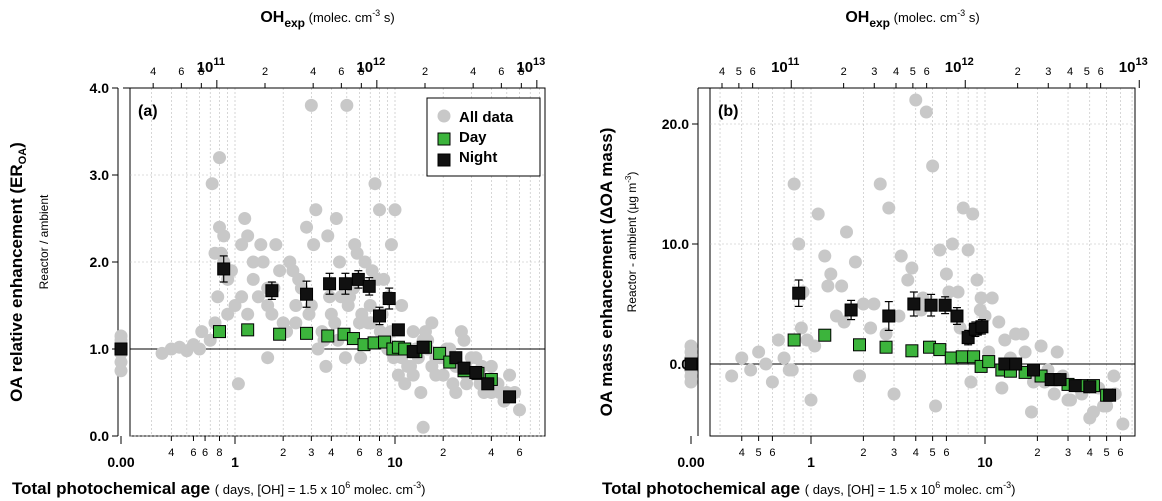 Image resolution: width=1162 pixels, height=501 pixels. I want to click on top-axis-title: OHexp (molec. cm-3 s), so click(912, 19).